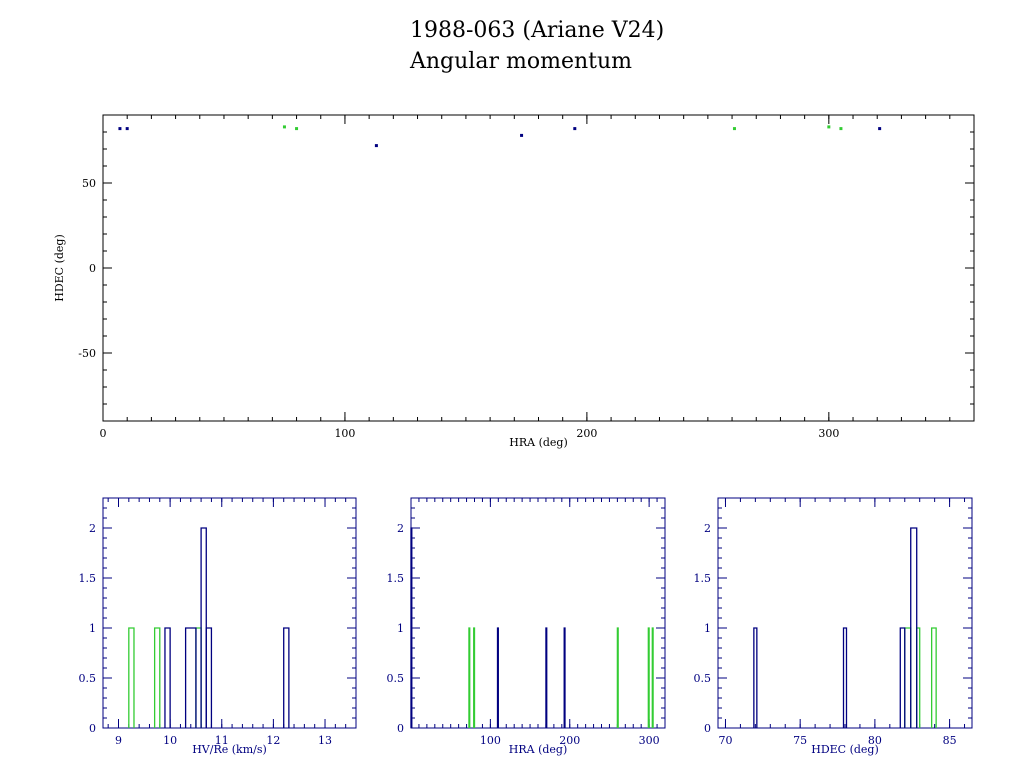 The height and width of the screenshot is (768, 1024). I want to click on y-axis-label: HDEC (deg), so click(59, 268).